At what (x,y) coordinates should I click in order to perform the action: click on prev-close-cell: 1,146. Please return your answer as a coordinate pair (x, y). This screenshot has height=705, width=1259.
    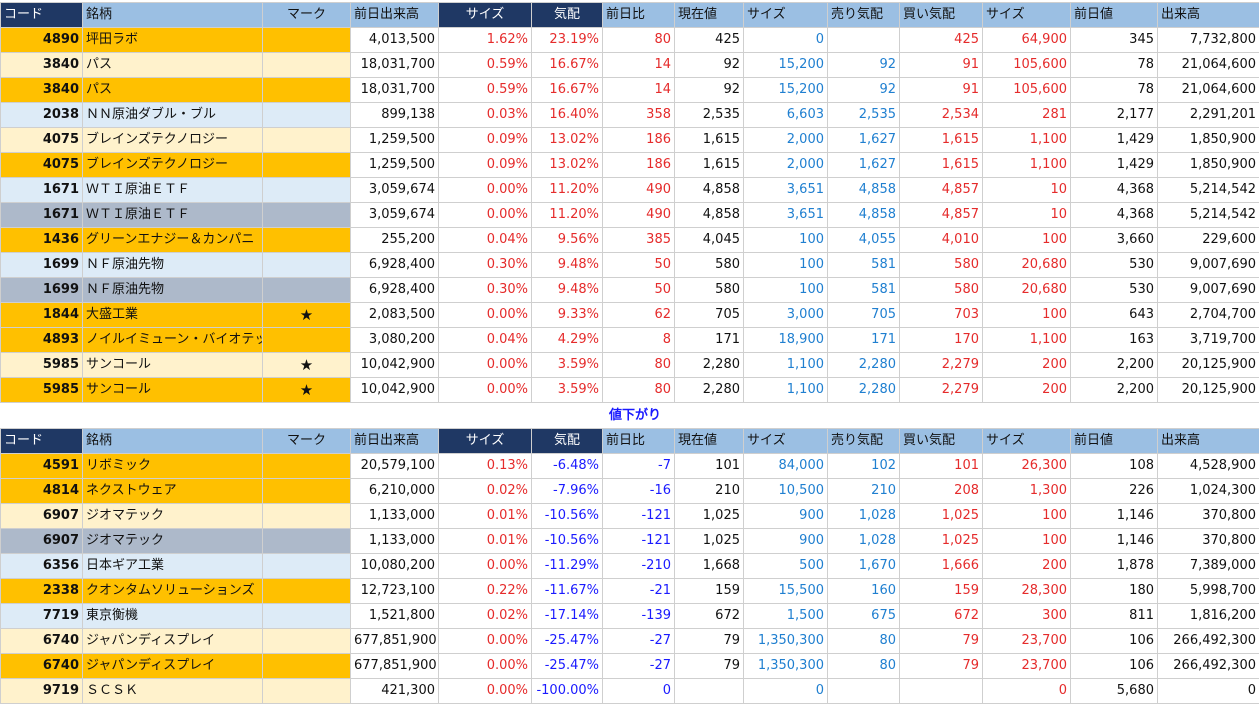
    Looking at the image, I should click on (1114, 541).